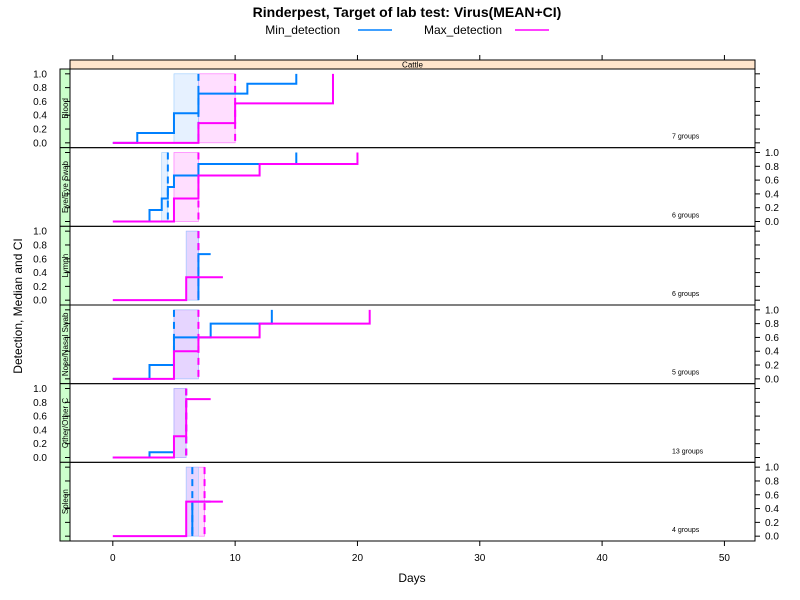 Image resolution: width=800 pixels, height=600 pixels. I want to click on panel-label: Other/Other C, so click(65, 423).